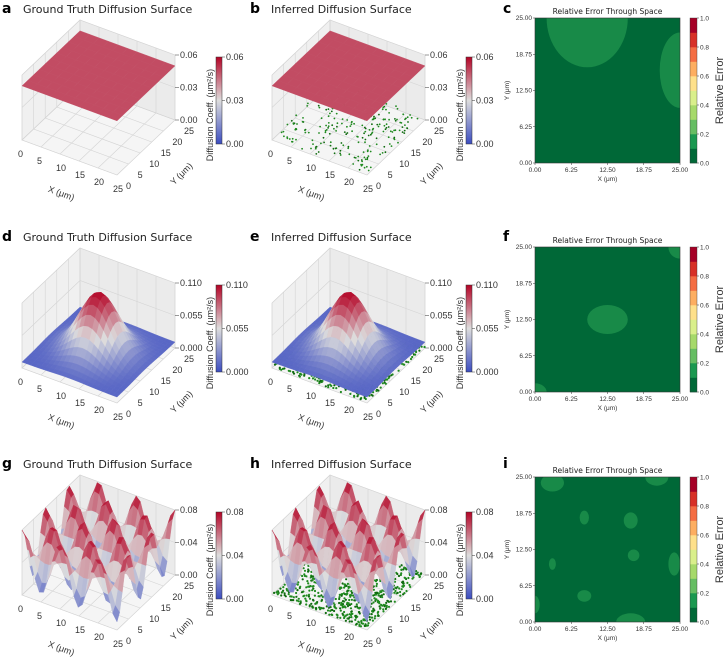 The height and width of the screenshot is (657, 726). Describe the element at coordinates (507, 9) in the screenshot. I see `panel-letter: c` at that location.